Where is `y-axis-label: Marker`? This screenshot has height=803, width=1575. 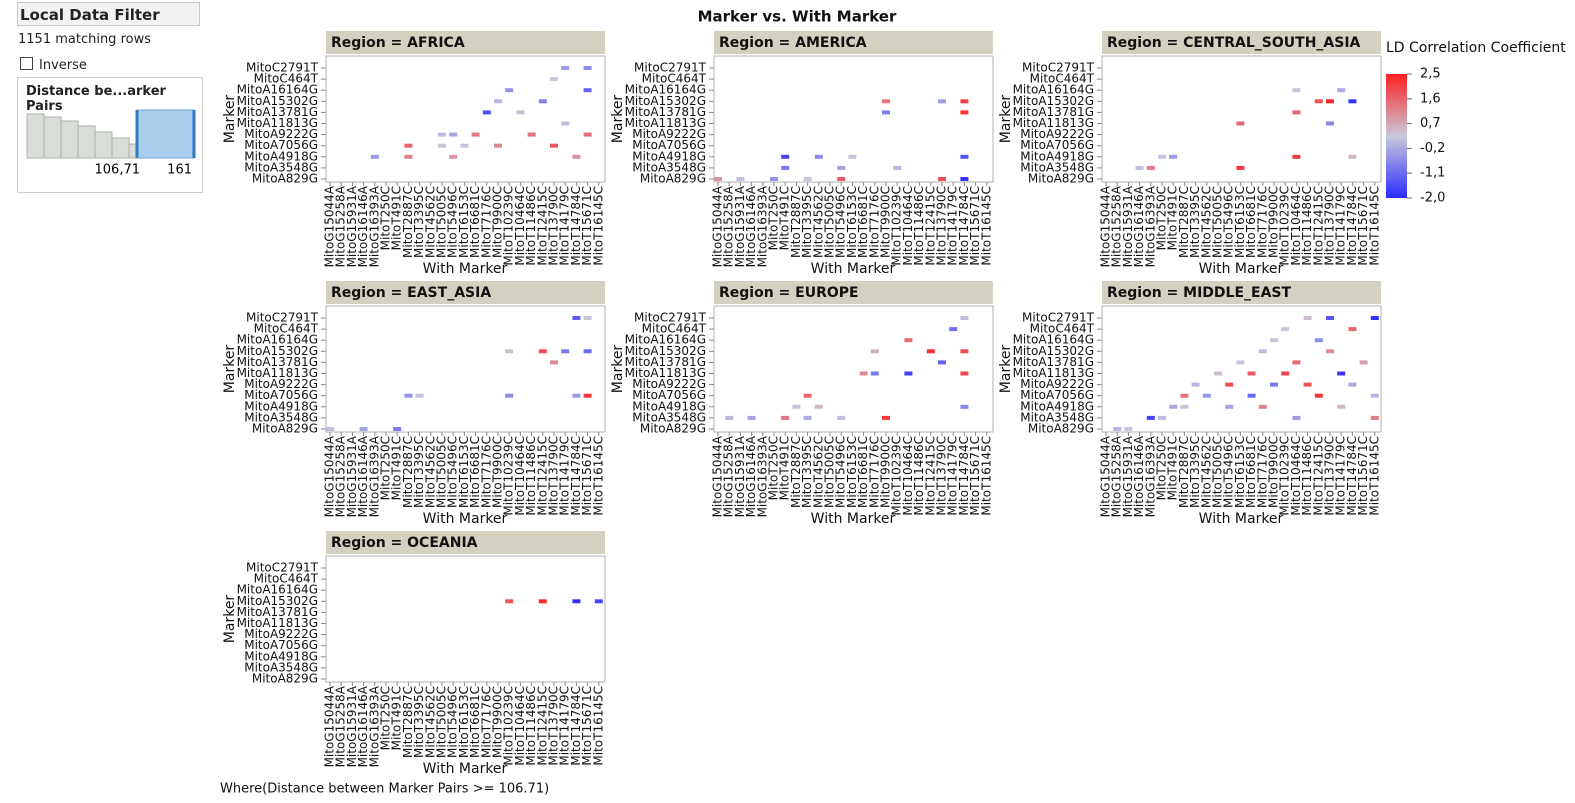
y-axis-label: Marker is located at coordinates (1006, 369).